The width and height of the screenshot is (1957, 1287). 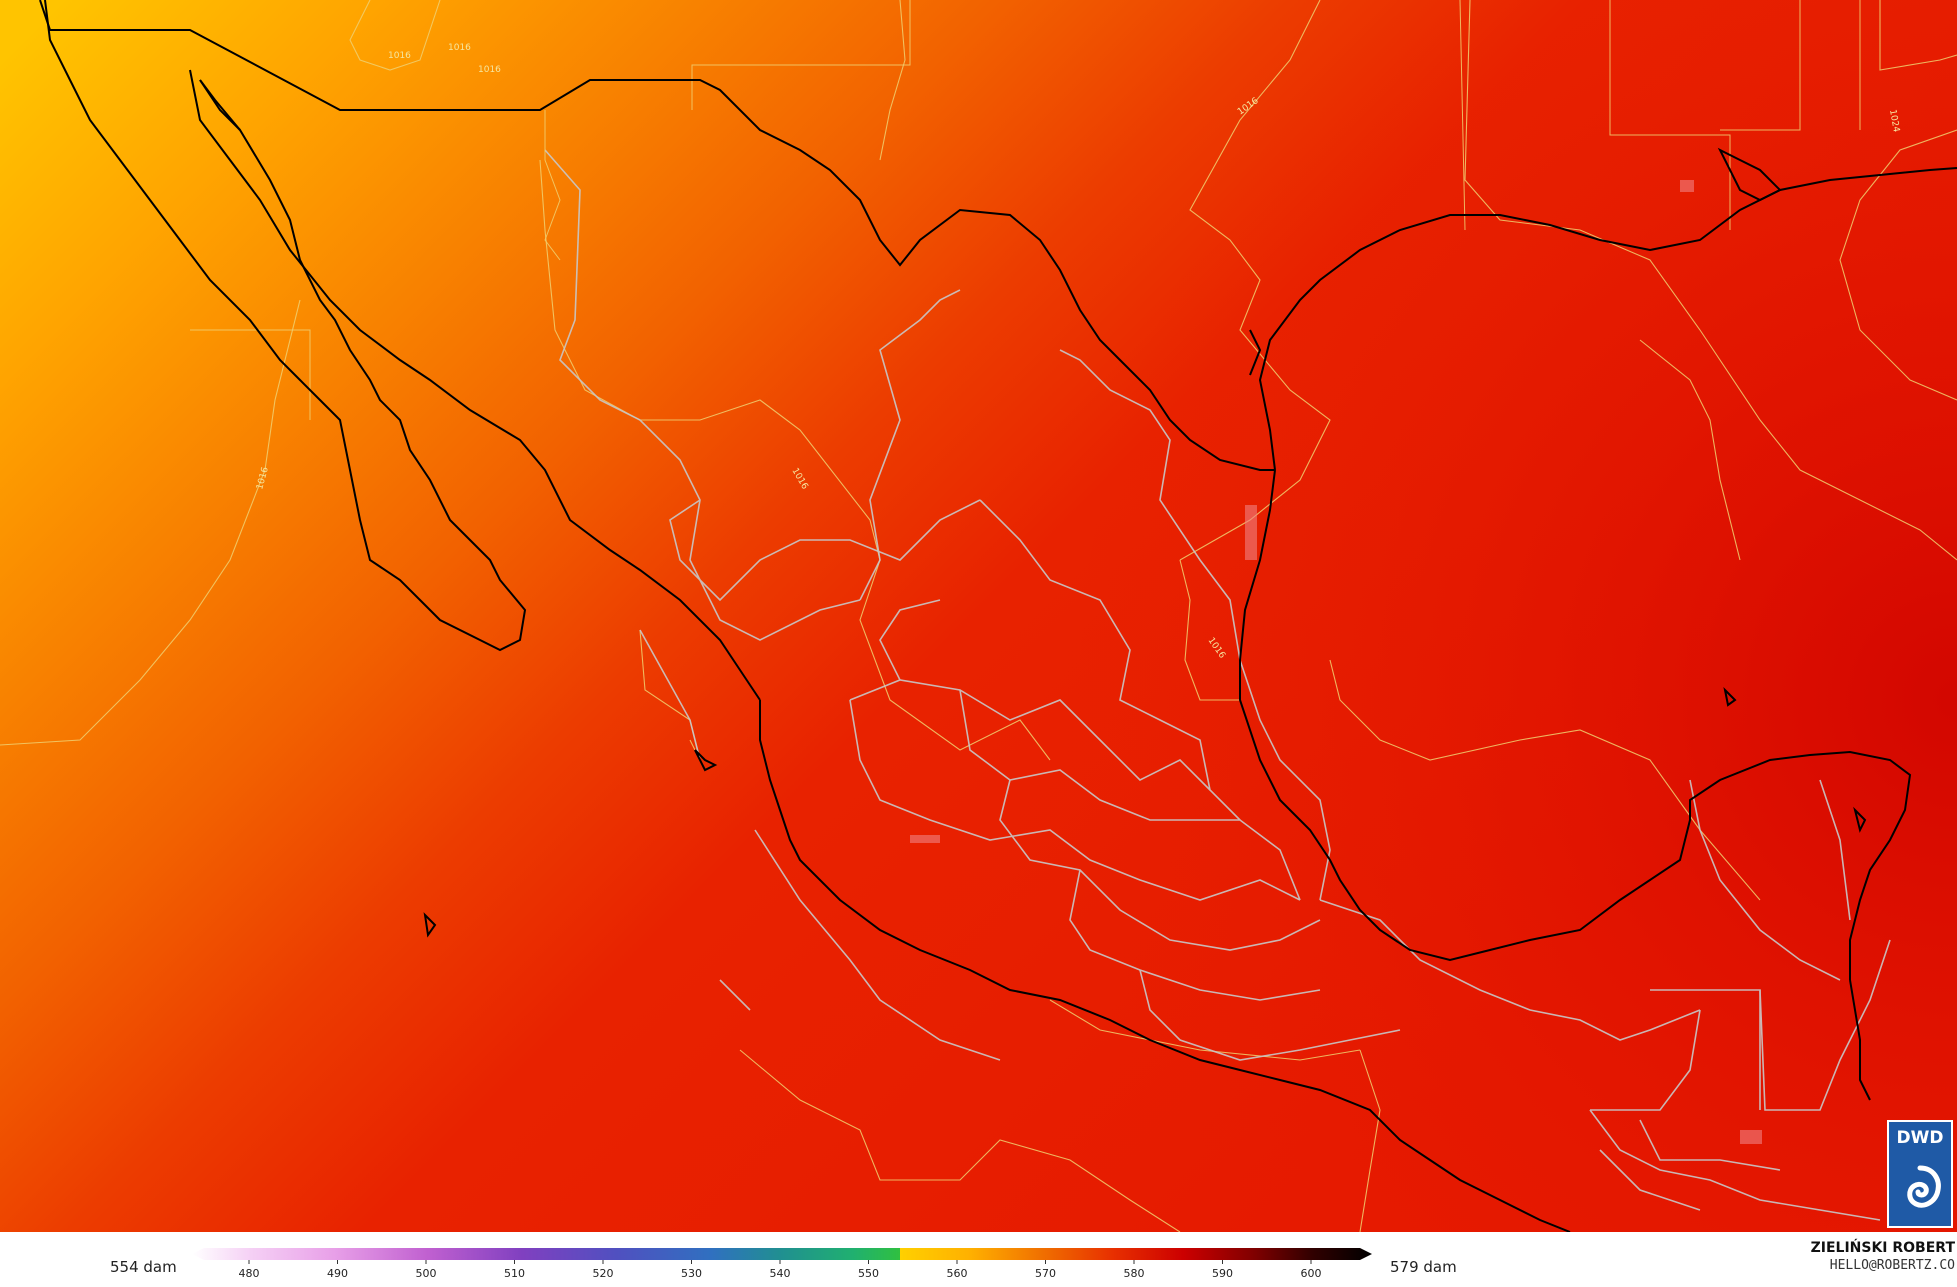 I want to click on isobar-label: 1024, so click(x=1894, y=121).